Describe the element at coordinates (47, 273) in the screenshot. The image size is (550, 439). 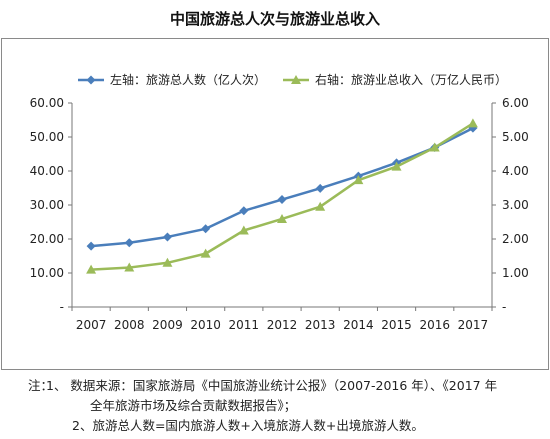
I see `y-left-tick-label: 10.00` at that location.